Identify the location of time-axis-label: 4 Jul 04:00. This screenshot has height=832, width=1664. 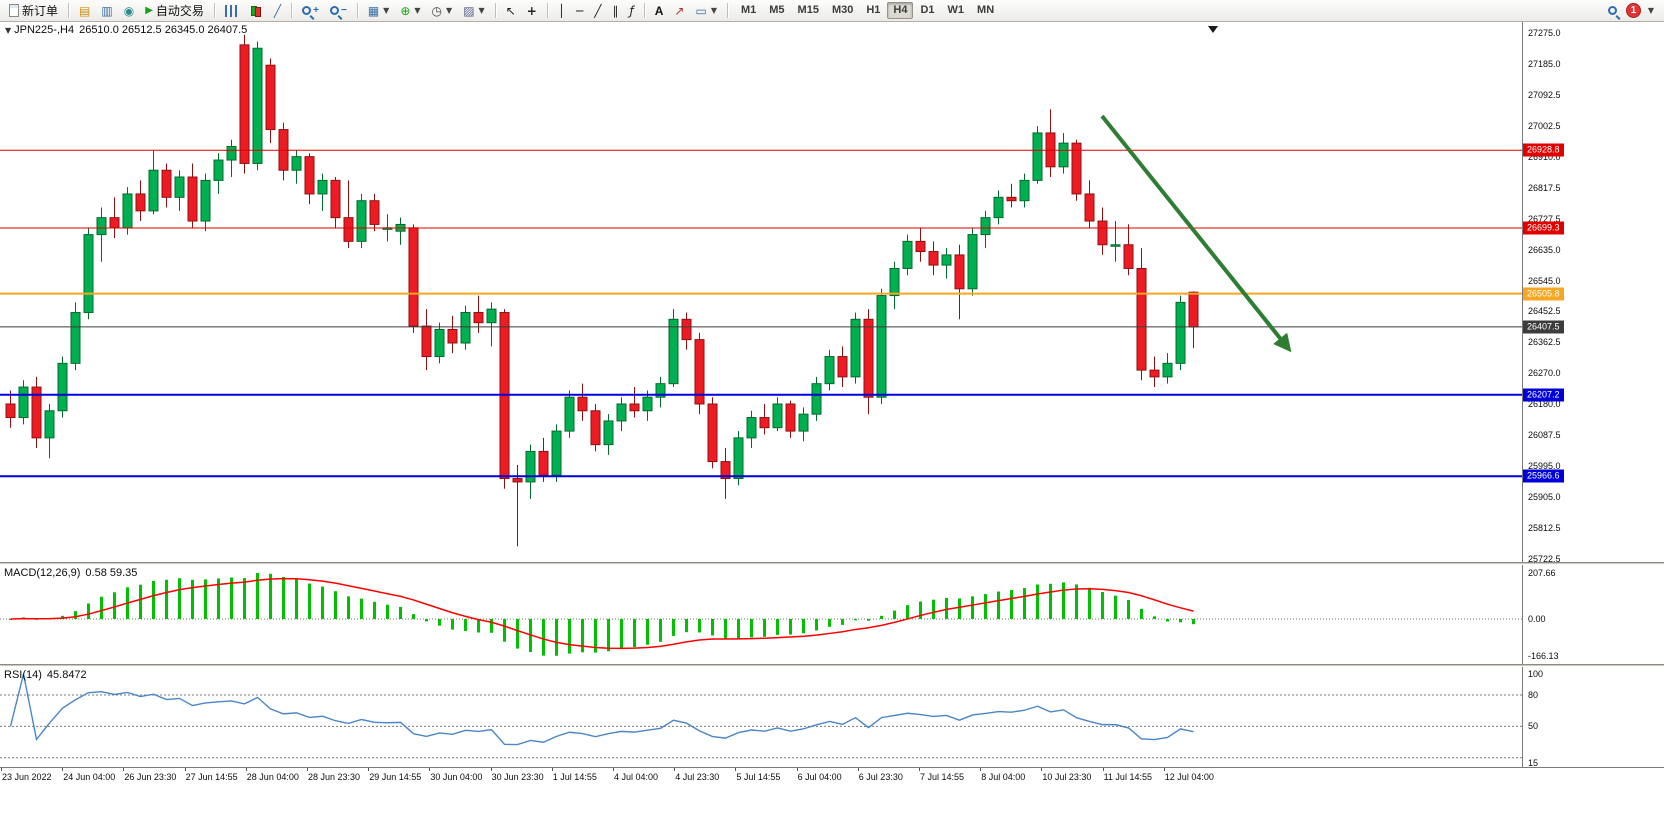
(636, 777).